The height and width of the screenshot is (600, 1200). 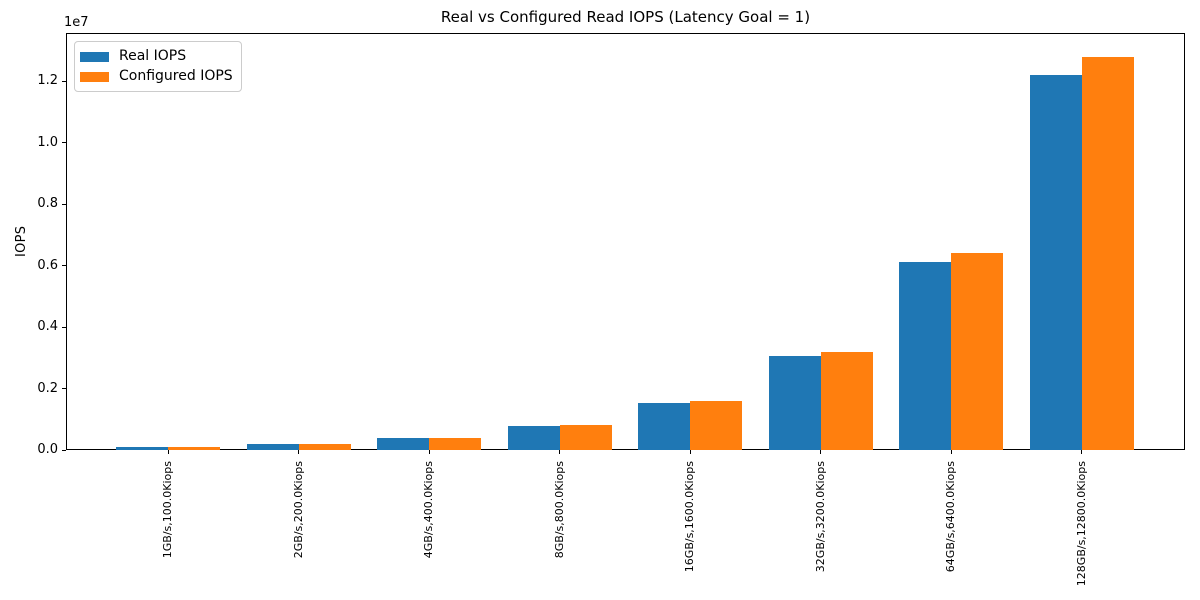 What do you see at coordinates (1081, 524) in the screenshot?
I see `x-tick-label: 128GB/s,12800.0Kiops` at bounding box center [1081, 524].